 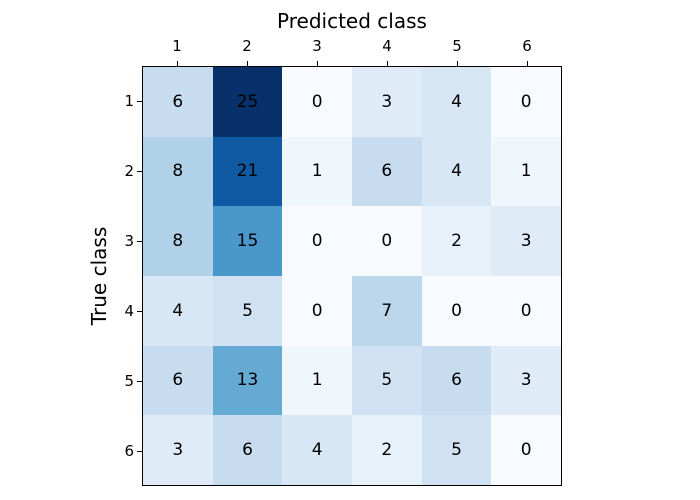 What do you see at coordinates (178, 102) in the screenshot?
I see `heatmap-cell-r1-c1: 6` at bounding box center [178, 102].